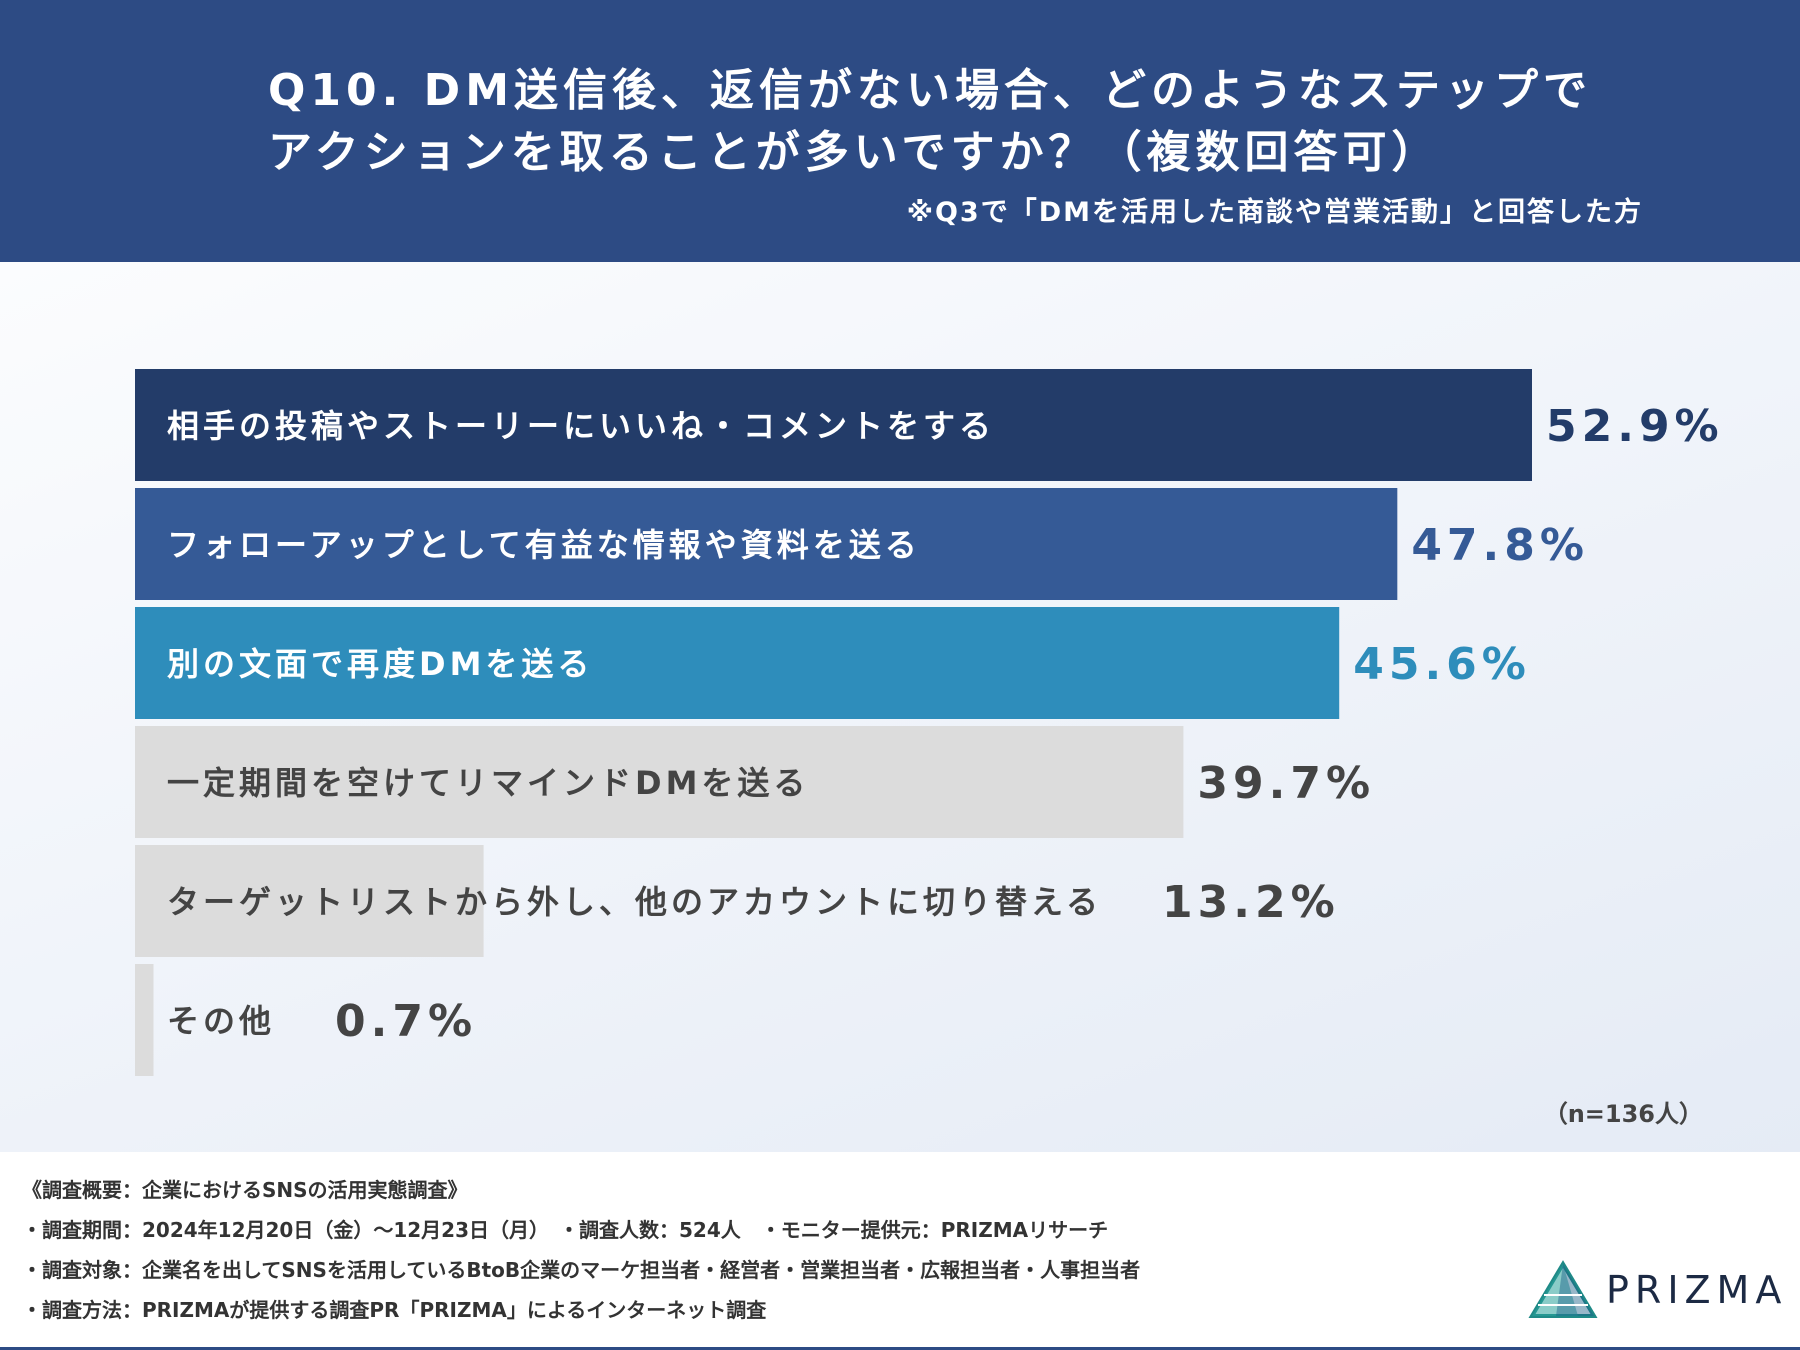 This screenshot has width=1800, height=1350. Describe the element at coordinates (245, 1190) in the screenshot. I see `survey-overview-title: 《調査概要：企業におけるSNSの活用実態調査》` at that location.